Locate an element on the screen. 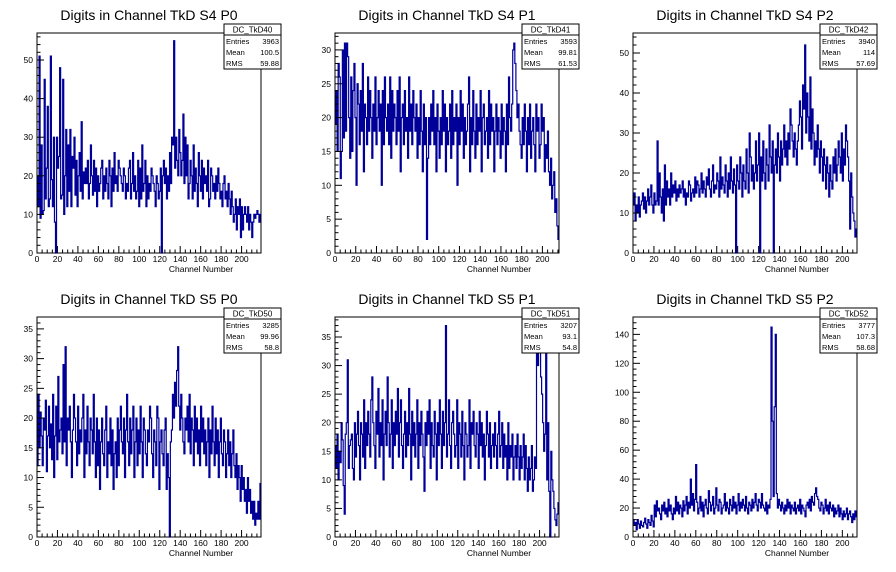 The image size is (896, 572). stats-name: DC_TkD41 is located at coordinates (551, 30).